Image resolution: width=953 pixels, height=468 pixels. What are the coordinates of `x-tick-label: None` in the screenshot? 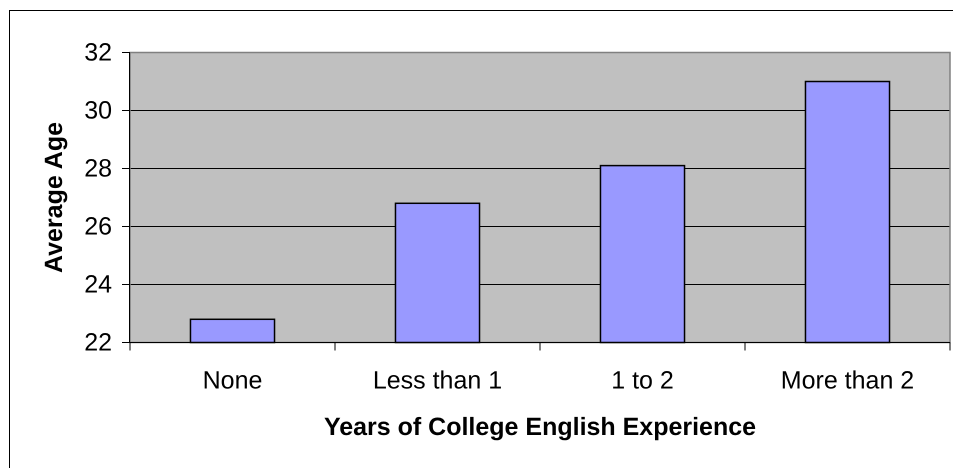 It's located at (232, 380).